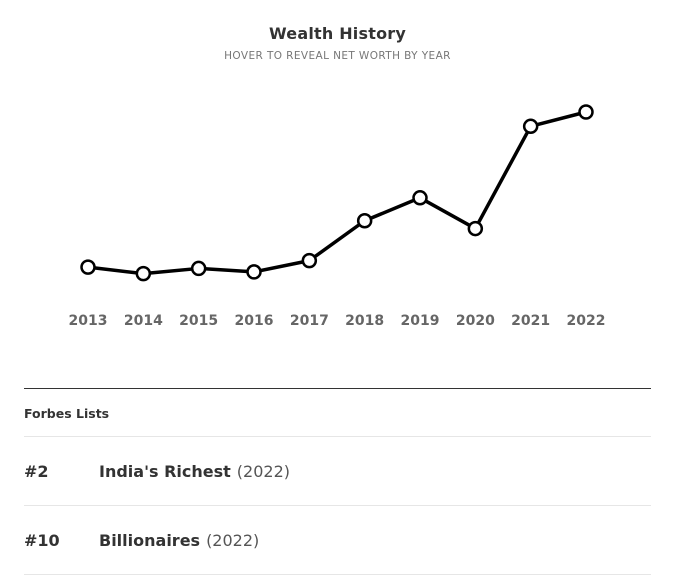  I want to click on data-point-2019, so click(420, 198).